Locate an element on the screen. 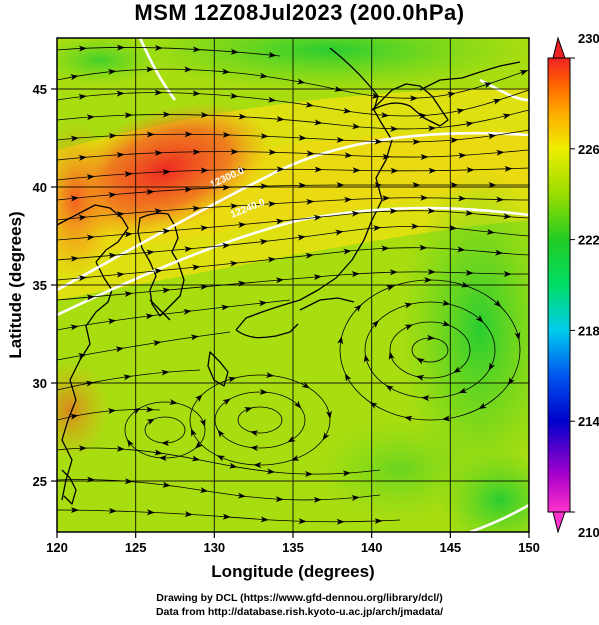 The height and width of the screenshot is (625, 599). colorbar-tick-label-230: 230 is located at coordinates (588, 38).